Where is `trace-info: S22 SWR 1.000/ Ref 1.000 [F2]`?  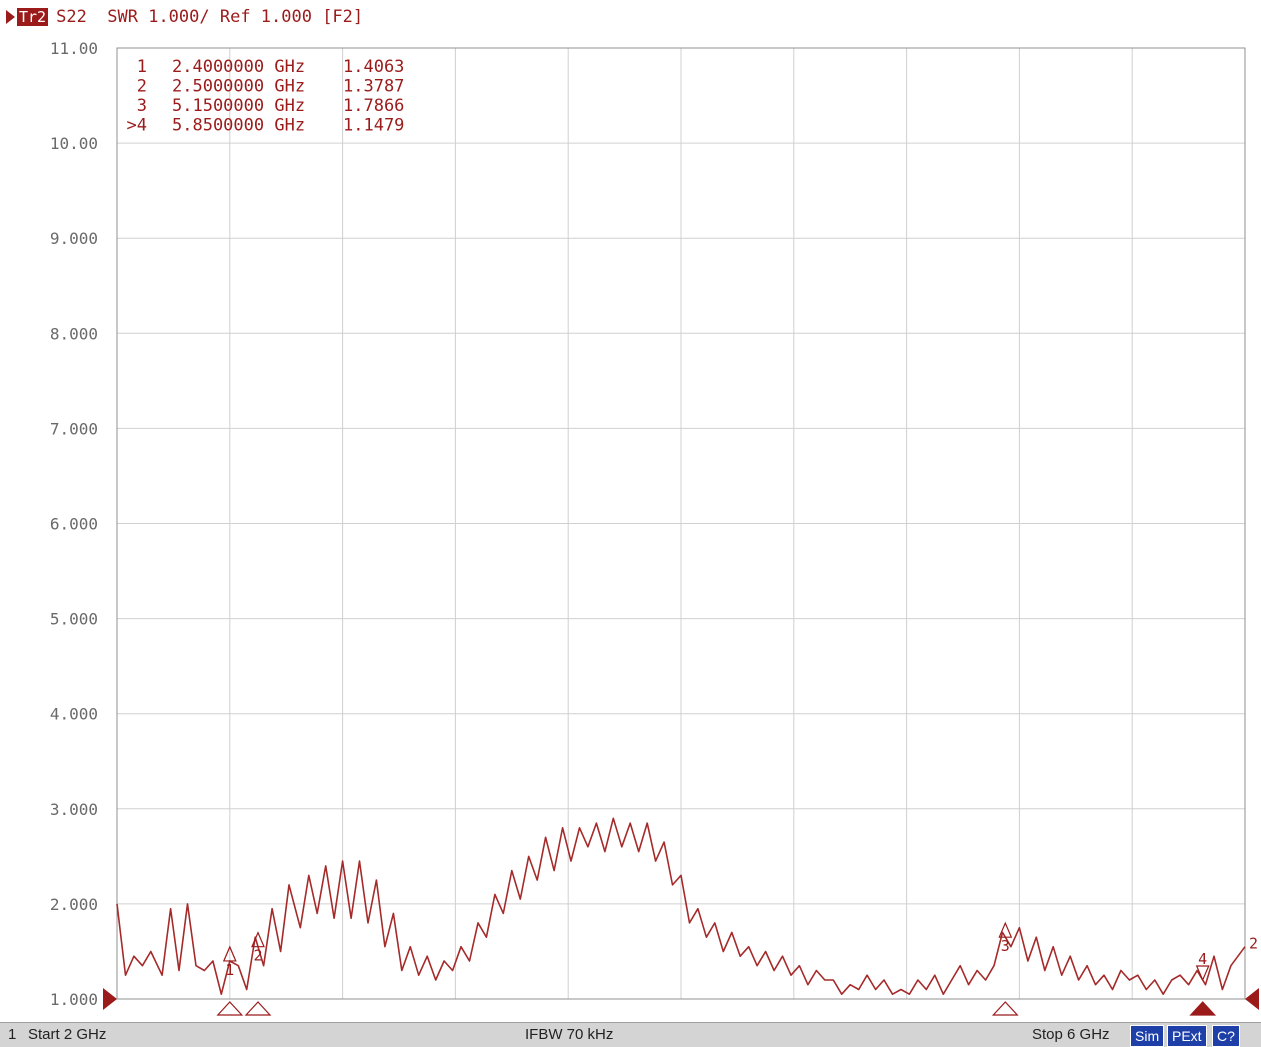 trace-info: S22 SWR 1.000/ Ref 1.000 [F2] is located at coordinates (210, 17).